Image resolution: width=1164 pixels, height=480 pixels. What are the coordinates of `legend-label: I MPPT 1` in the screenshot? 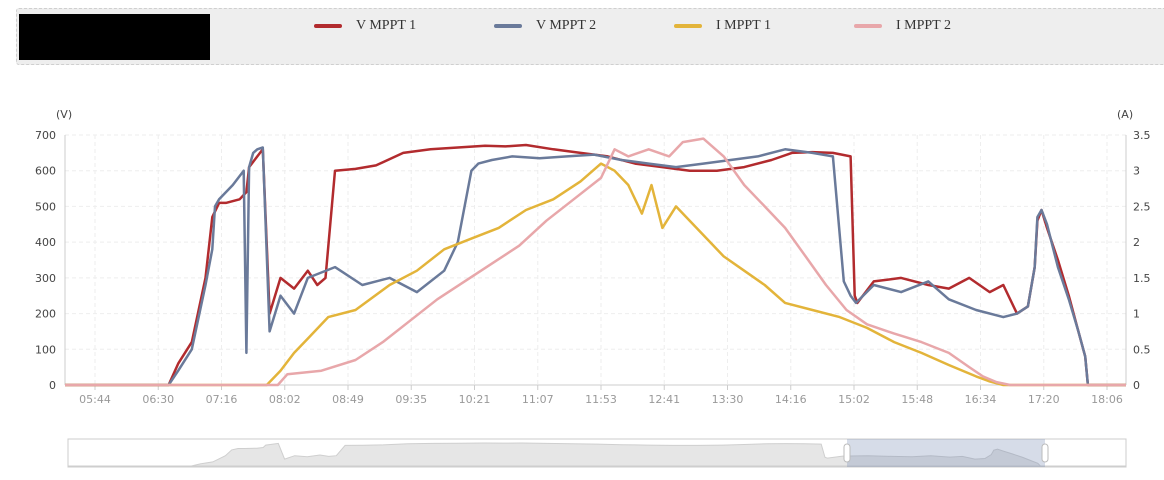 It's located at (743, 25).